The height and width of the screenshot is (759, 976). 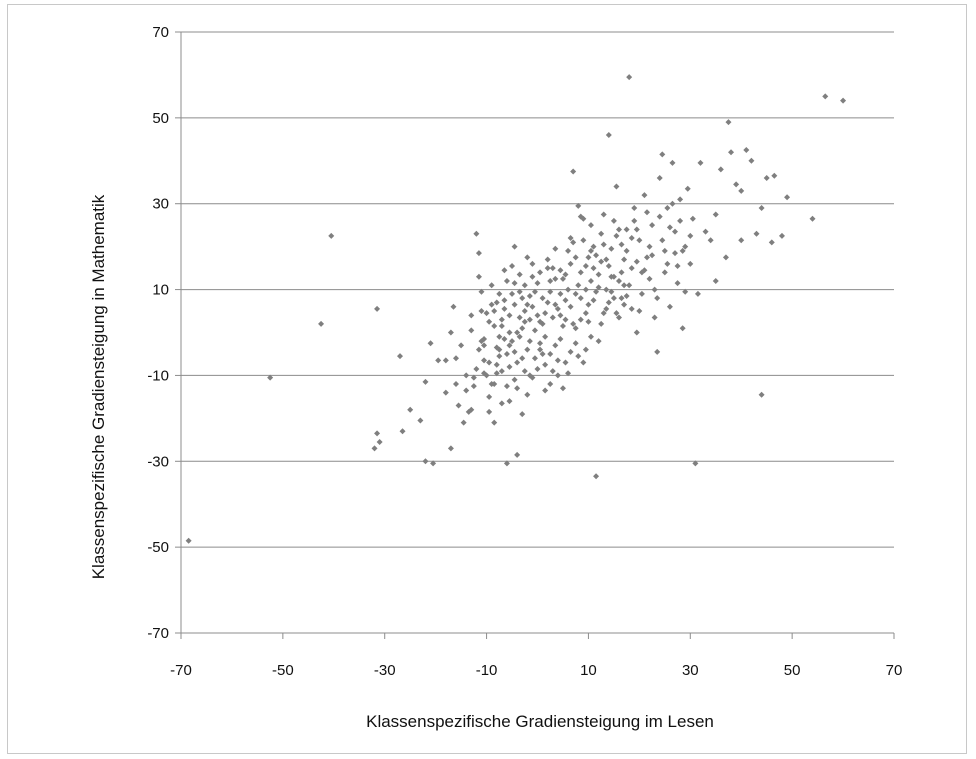 What do you see at coordinates (385, 670) in the screenshot?
I see `x-tick-label: -30` at bounding box center [385, 670].